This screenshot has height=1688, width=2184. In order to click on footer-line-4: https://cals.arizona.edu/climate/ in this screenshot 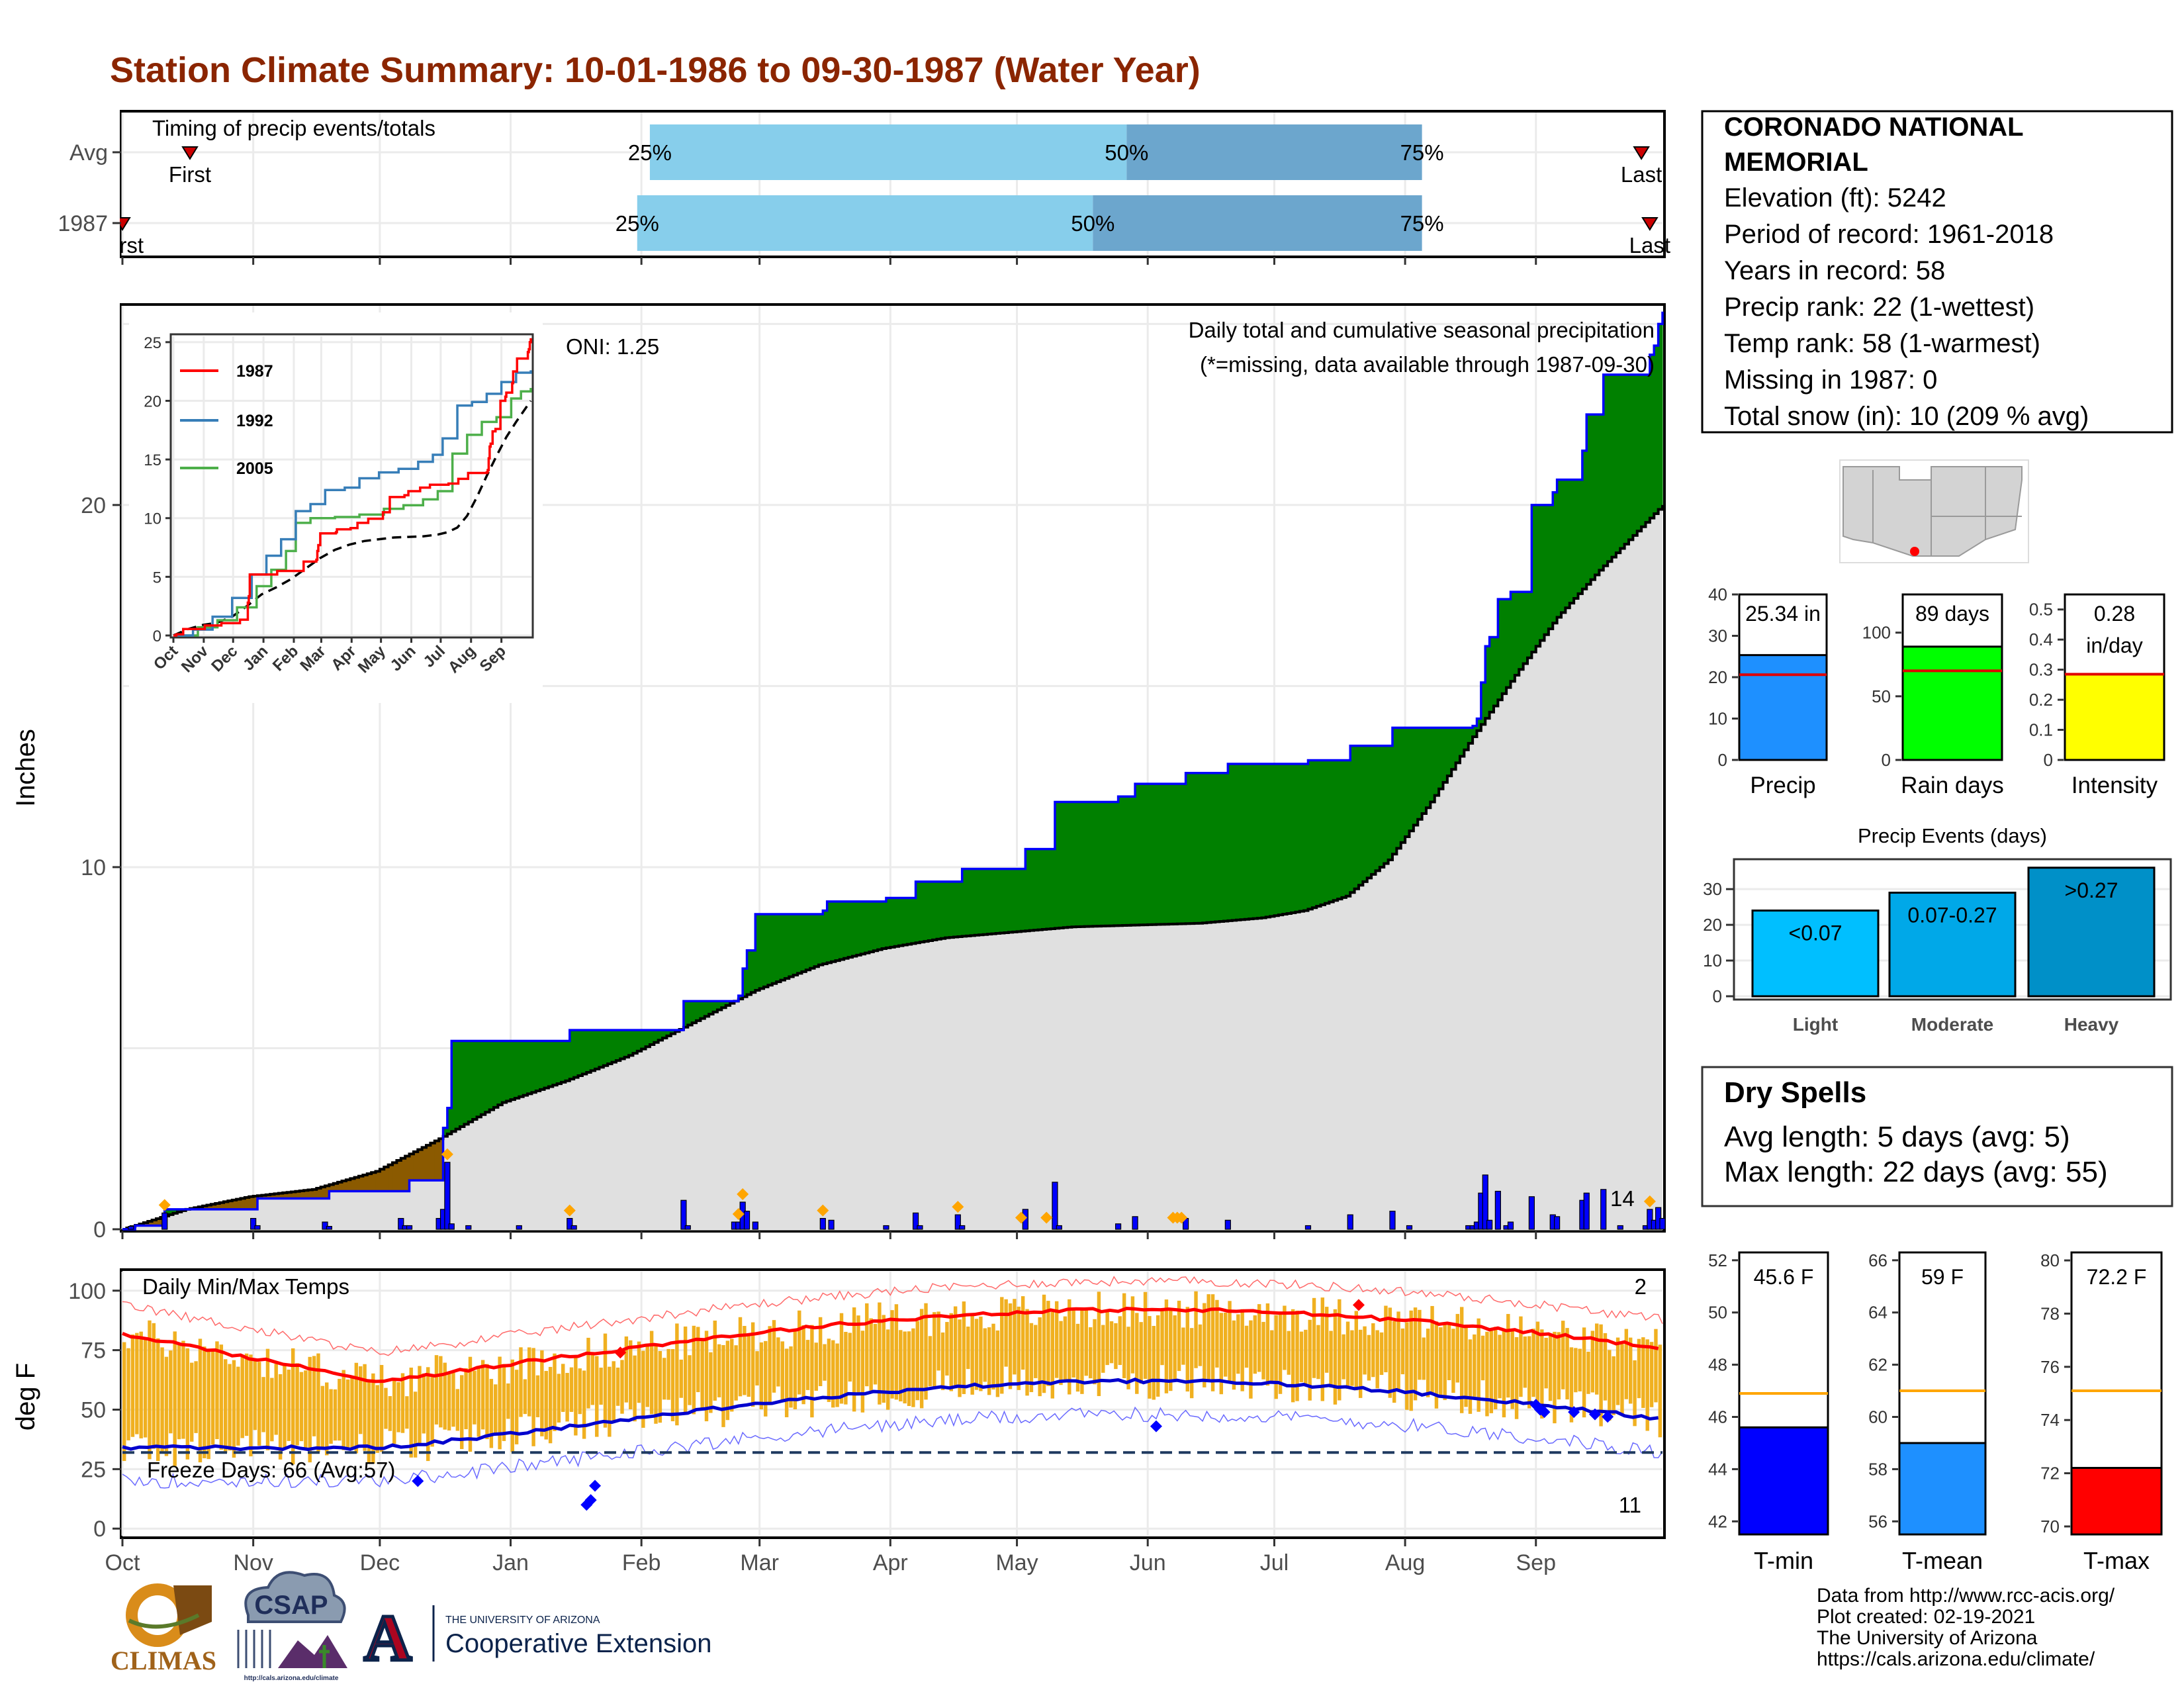, I will do `click(1956, 1659)`.